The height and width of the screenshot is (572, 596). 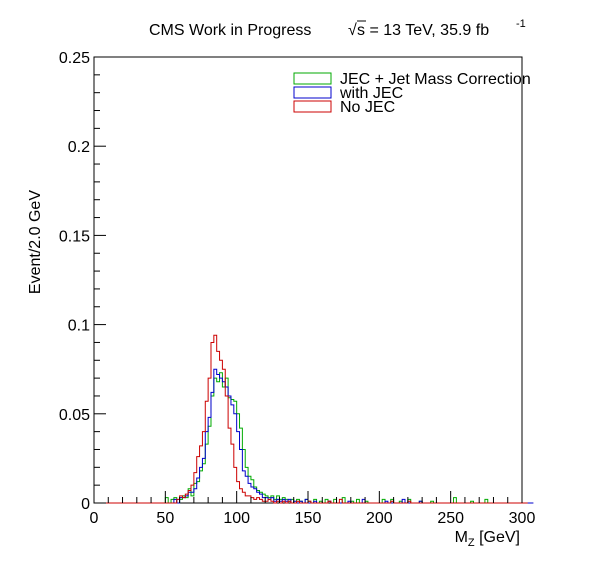 What do you see at coordinates (94, 518) in the screenshot?
I see `x-tick-label: 0` at bounding box center [94, 518].